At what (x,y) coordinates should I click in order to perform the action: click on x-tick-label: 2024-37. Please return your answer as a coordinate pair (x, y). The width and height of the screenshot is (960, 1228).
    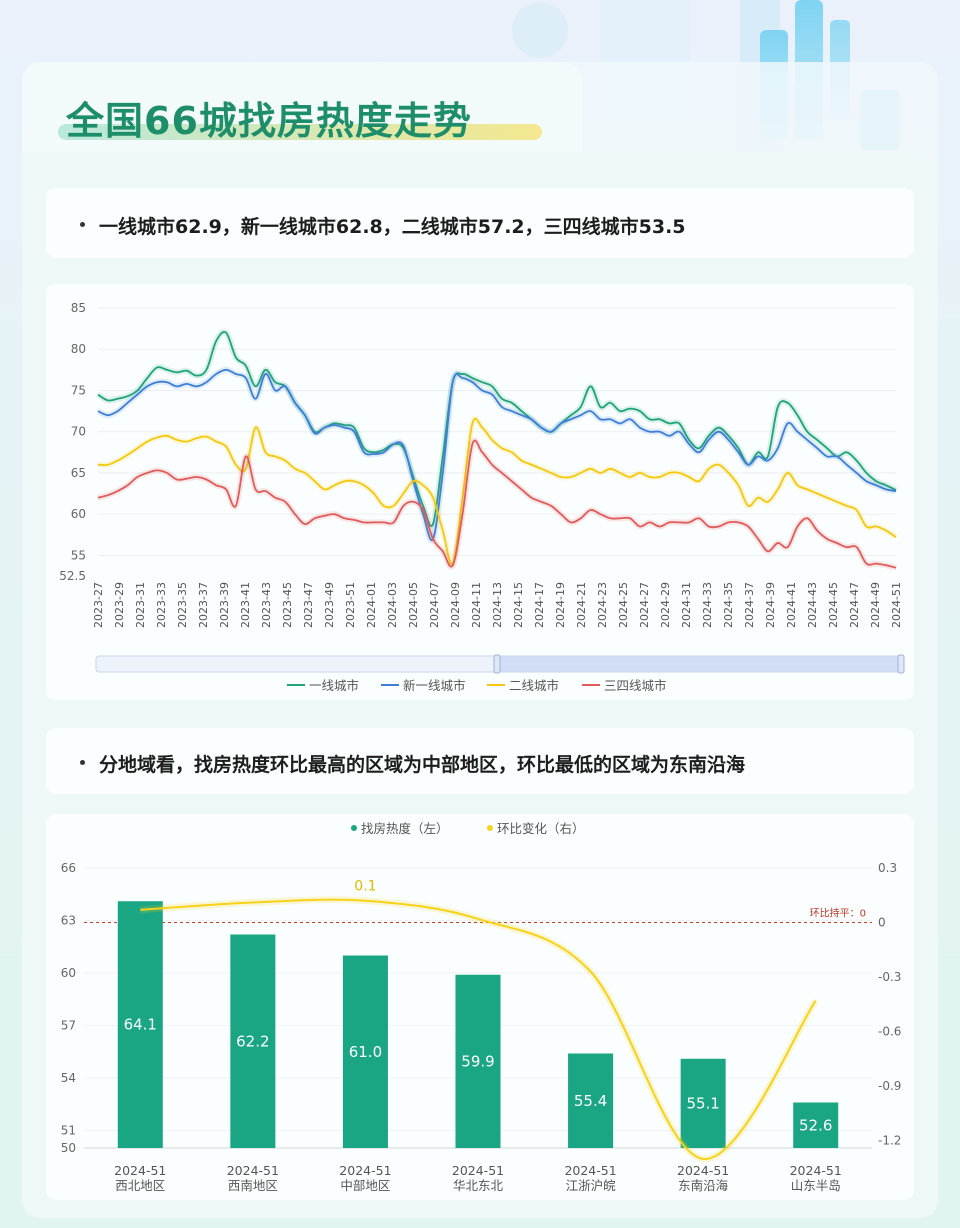
    Looking at the image, I should click on (749, 605).